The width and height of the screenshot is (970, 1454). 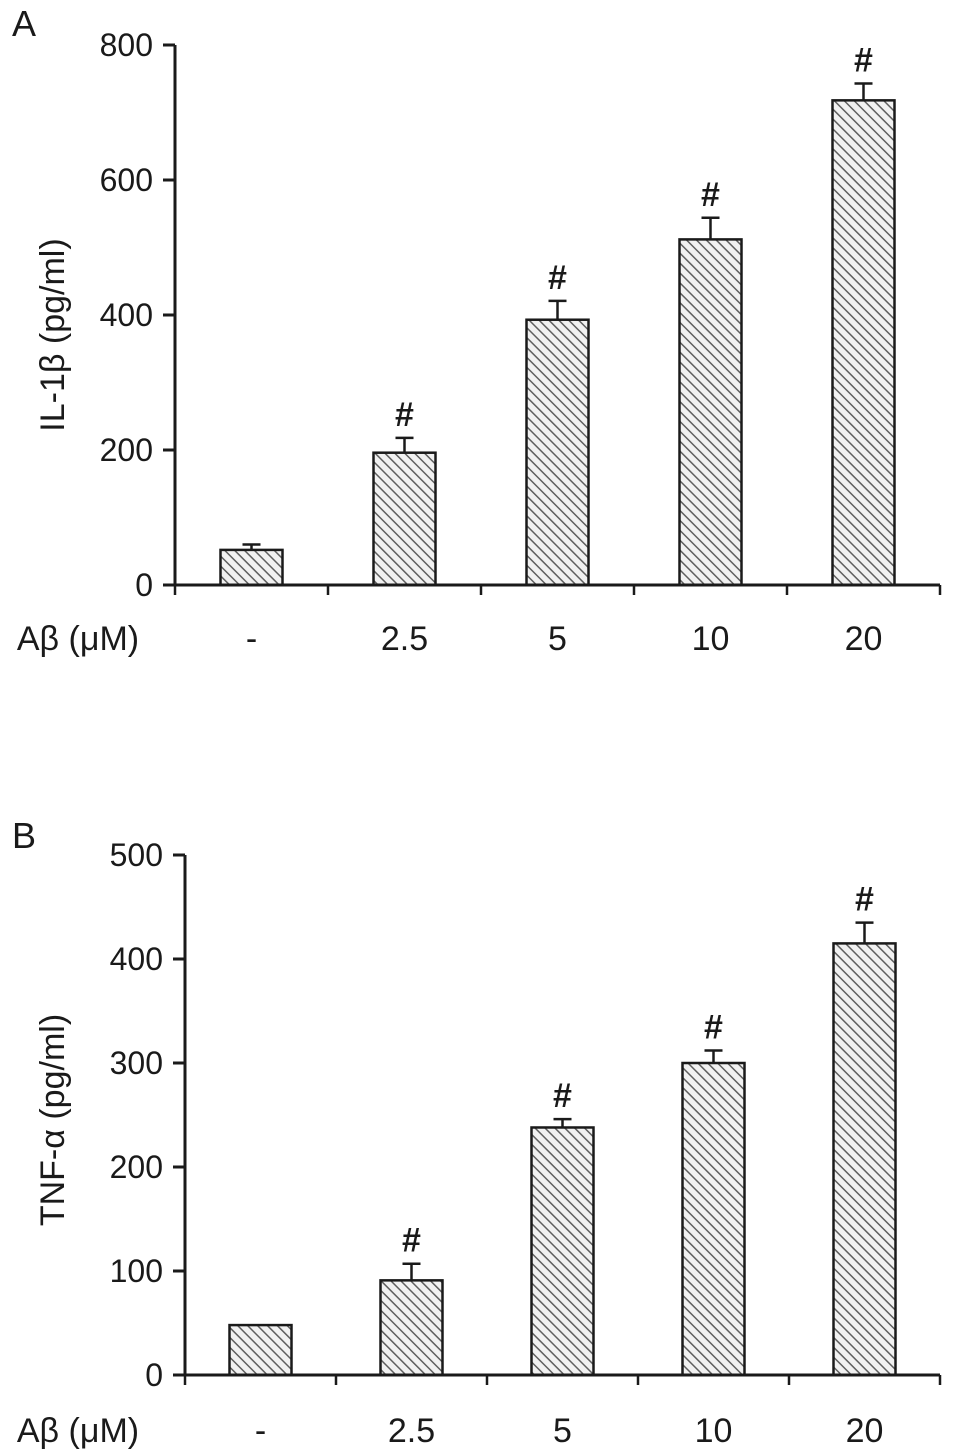 What do you see at coordinates (53, 1120) in the screenshot?
I see `y-axis-title: TNF-α (pg/ml)` at bounding box center [53, 1120].